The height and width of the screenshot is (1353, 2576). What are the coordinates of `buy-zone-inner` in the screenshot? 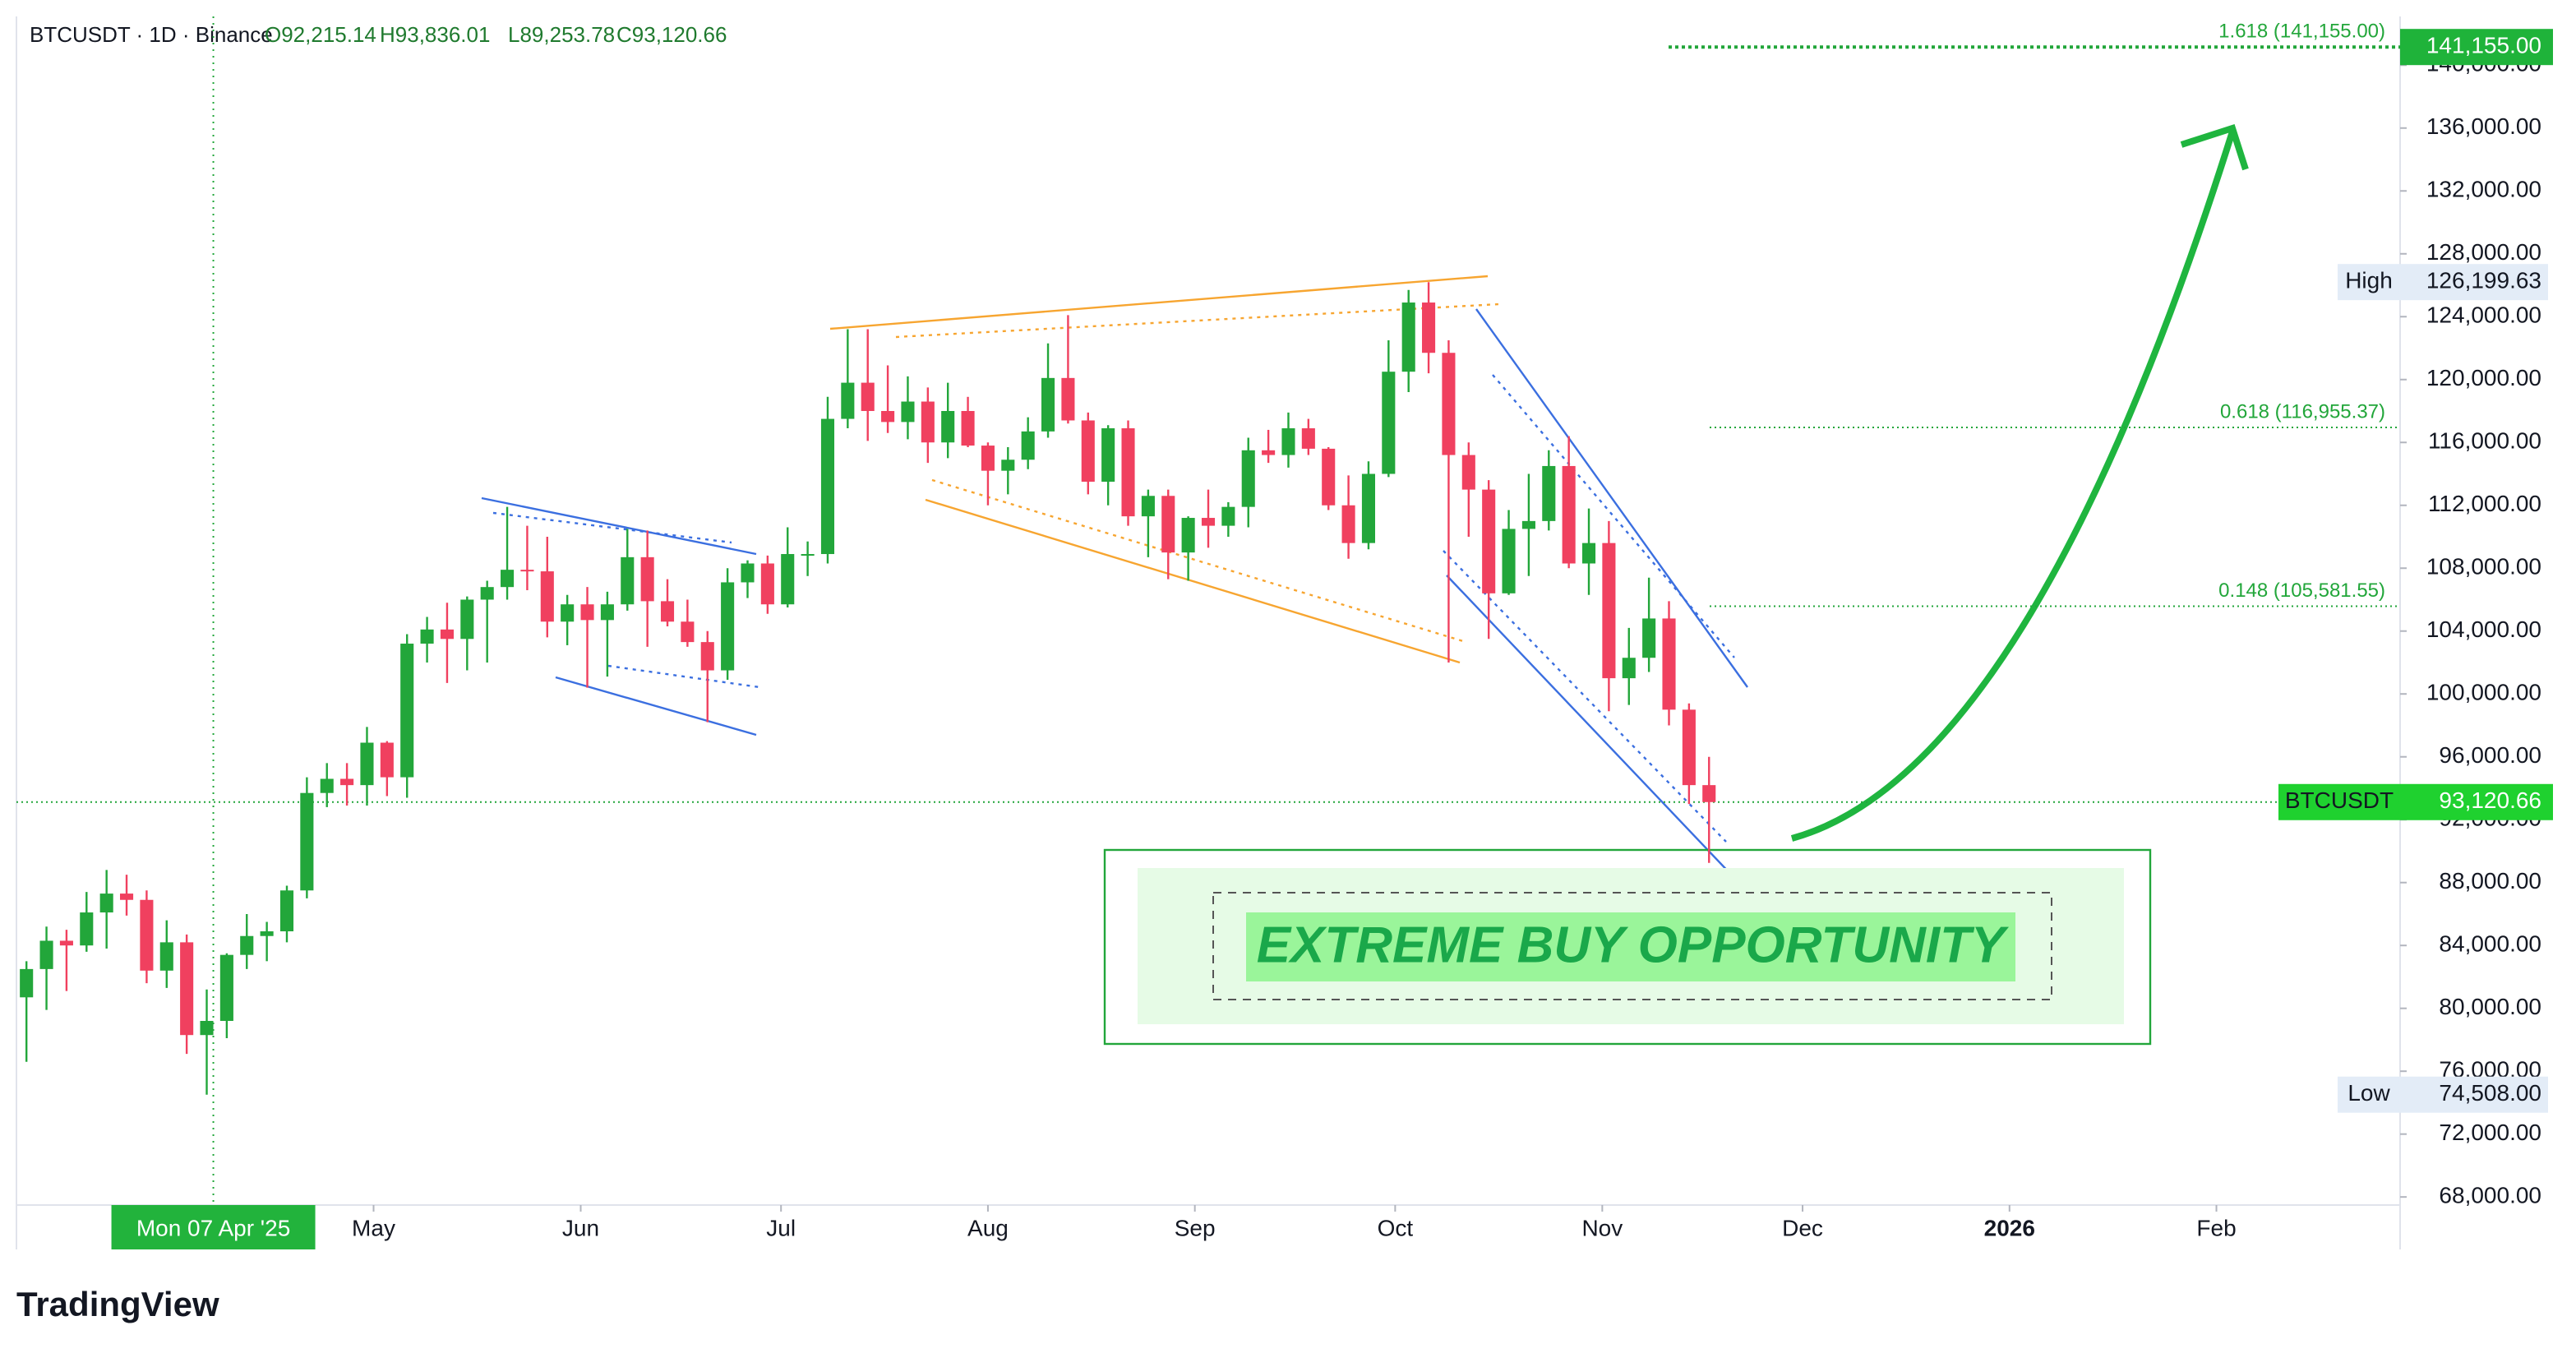 It's located at (1632, 946).